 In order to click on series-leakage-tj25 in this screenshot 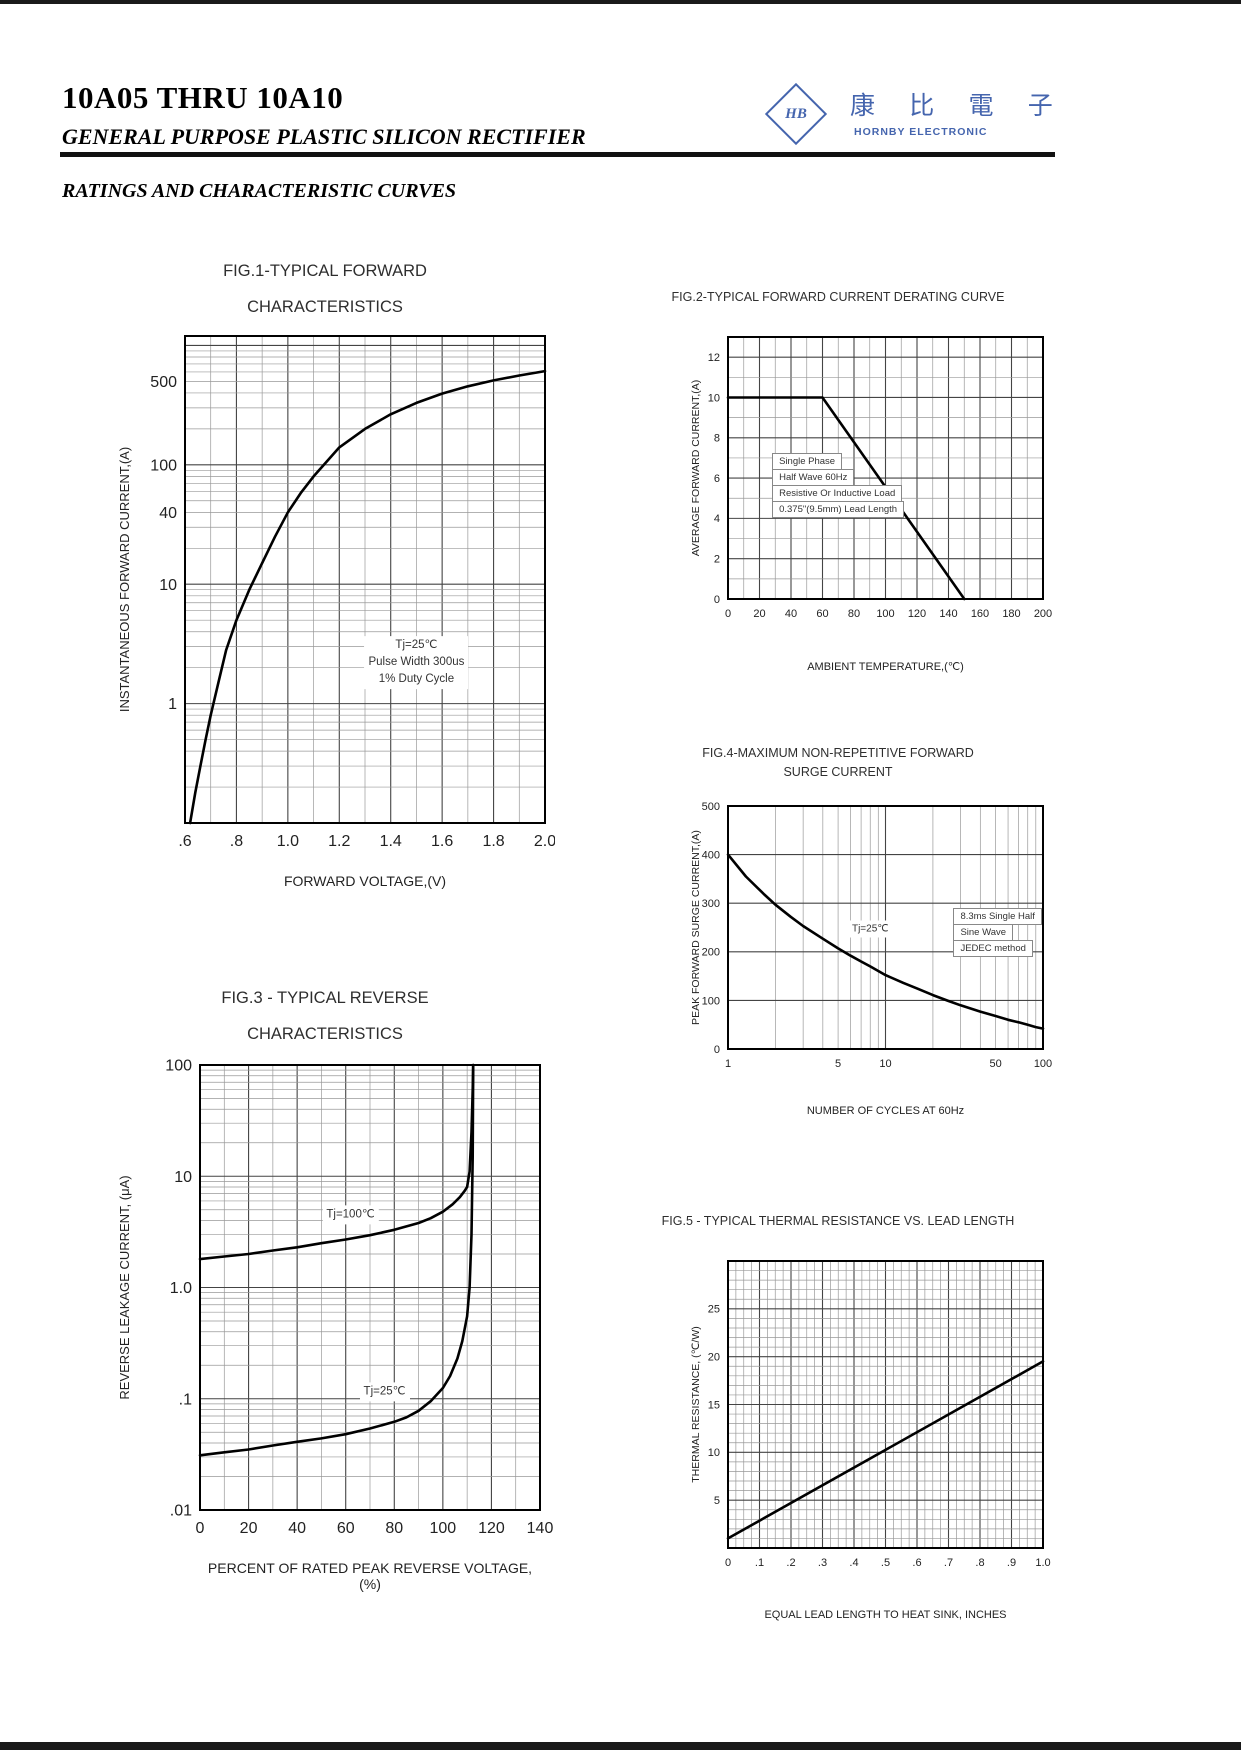, I will do `click(336, 1260)`.